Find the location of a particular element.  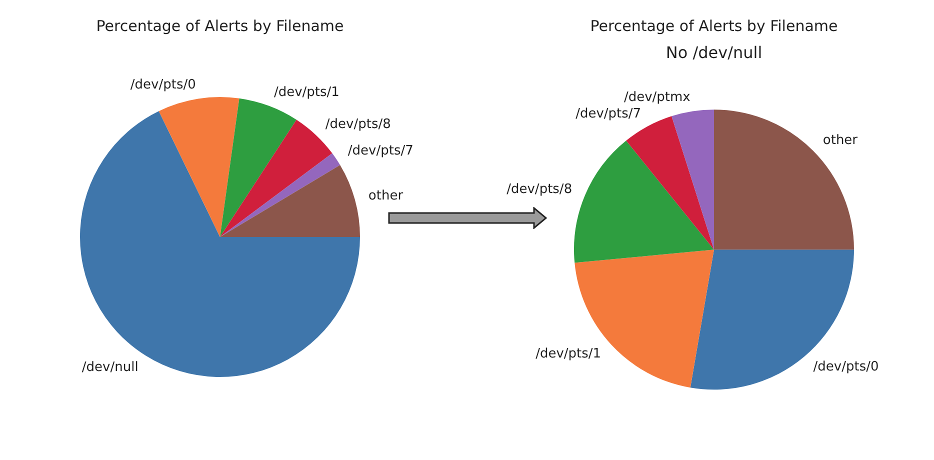

chart-subtitle: No /dev/null is located at coordinates (714, 52).